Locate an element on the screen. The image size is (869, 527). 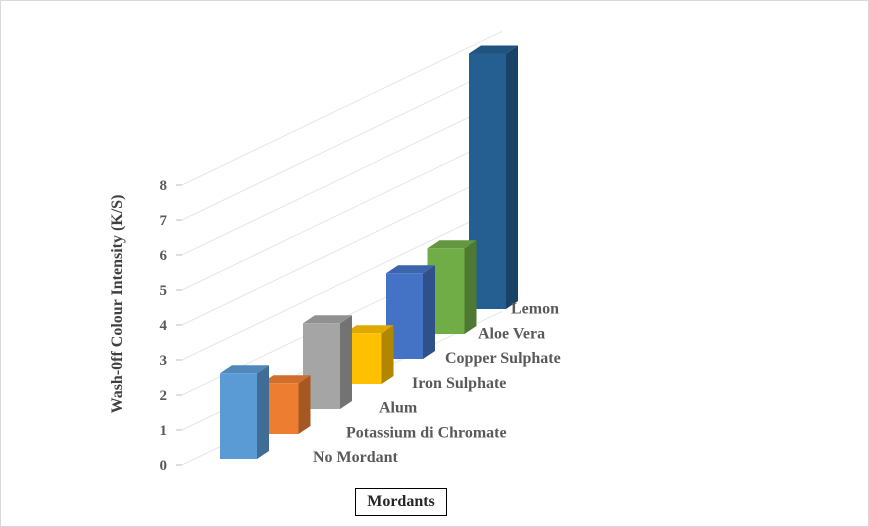
category-label: Alum is located at coordinates (398, 408).